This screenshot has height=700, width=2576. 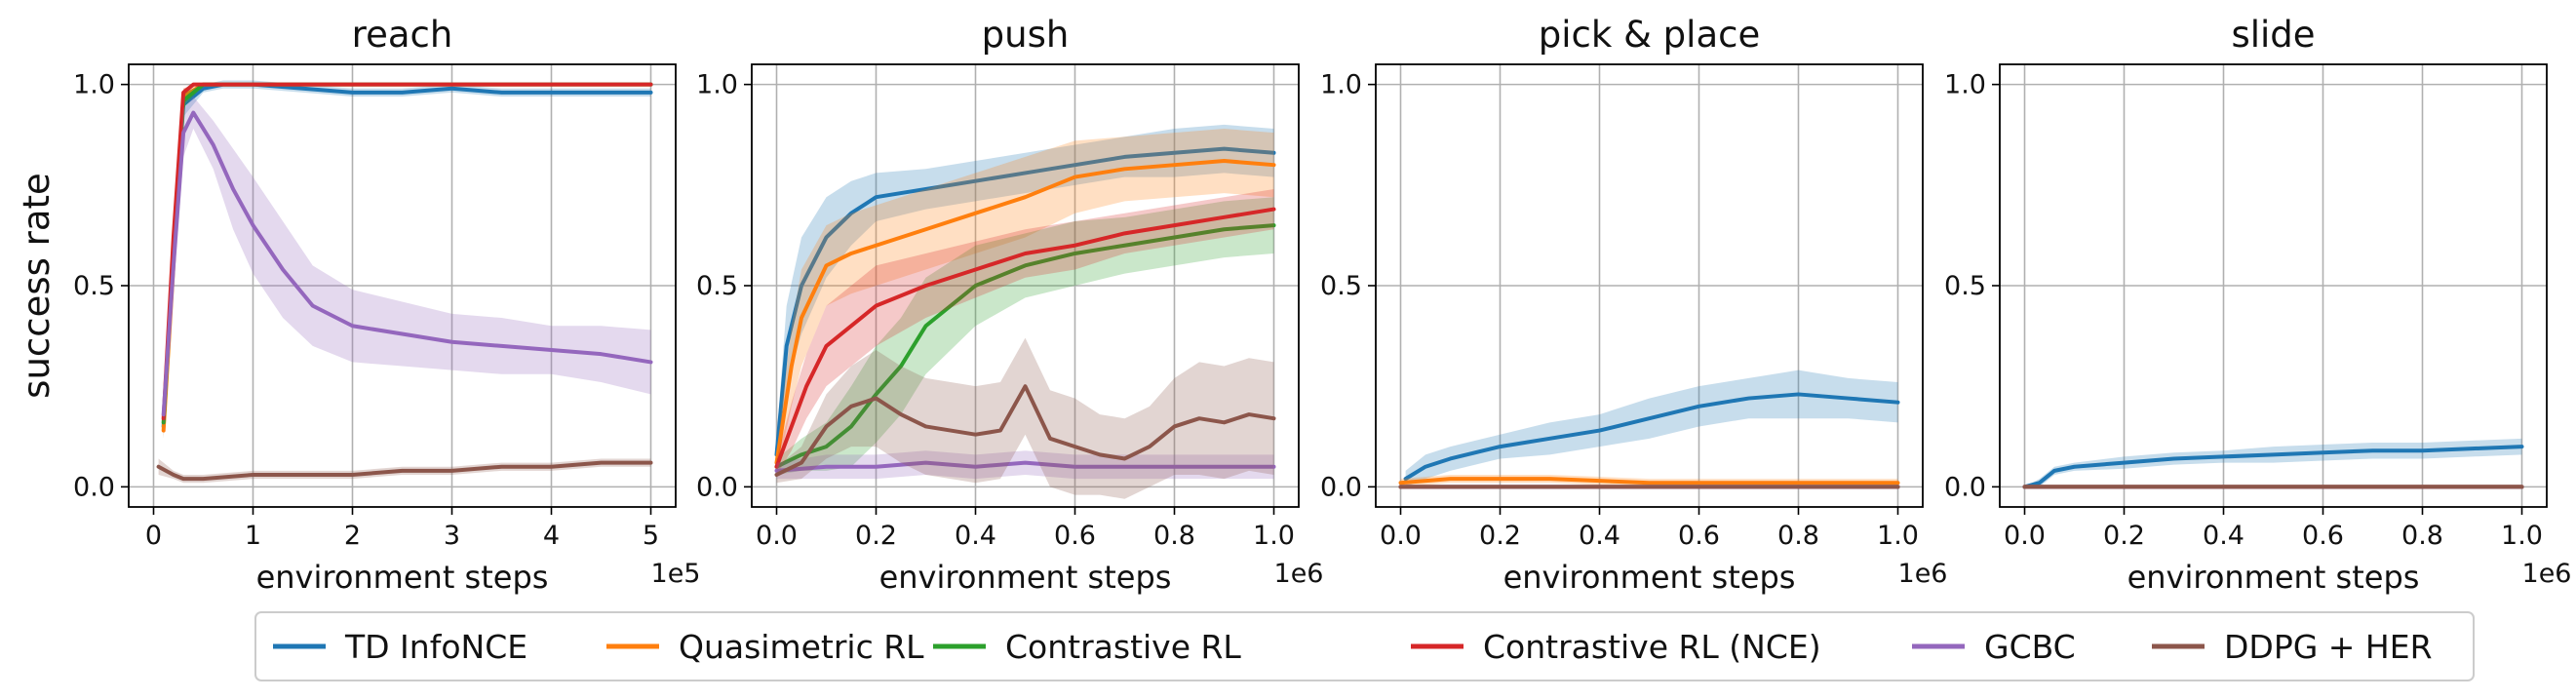 What do you see at coordinates (2030, 647) in the screenshot?
I see `legend-label: GCBC` at bounding box center [2030, 647].